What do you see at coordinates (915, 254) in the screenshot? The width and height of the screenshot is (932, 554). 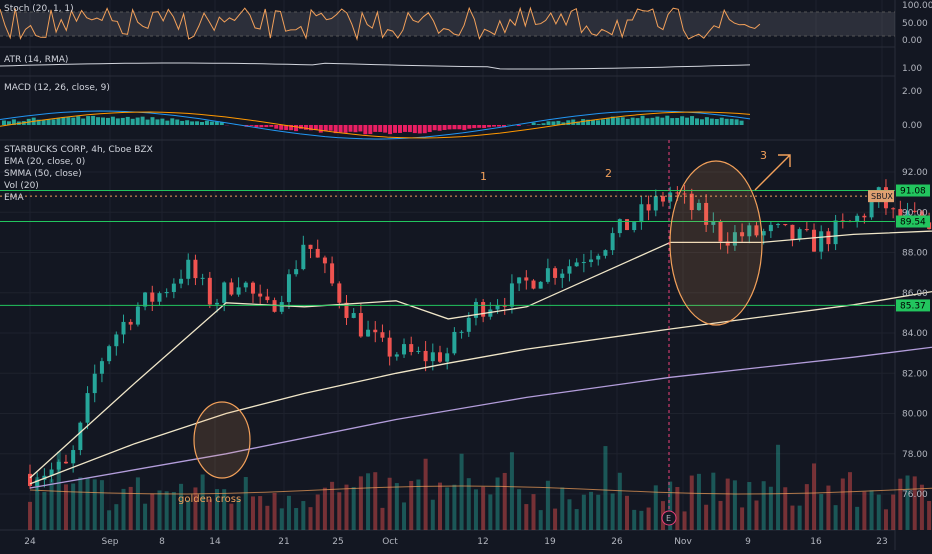 I see `y-tick-label: 88.00` at bounding box center [915, 254].